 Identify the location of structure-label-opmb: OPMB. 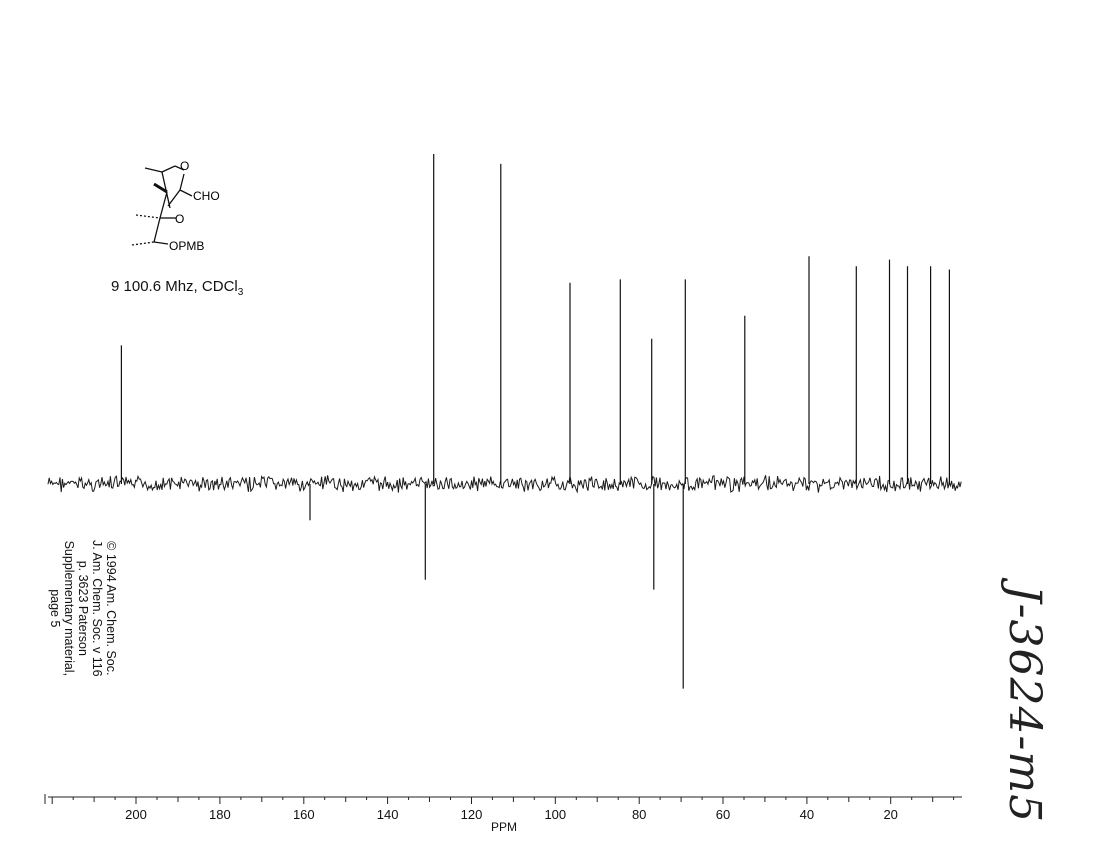
(186, 246).